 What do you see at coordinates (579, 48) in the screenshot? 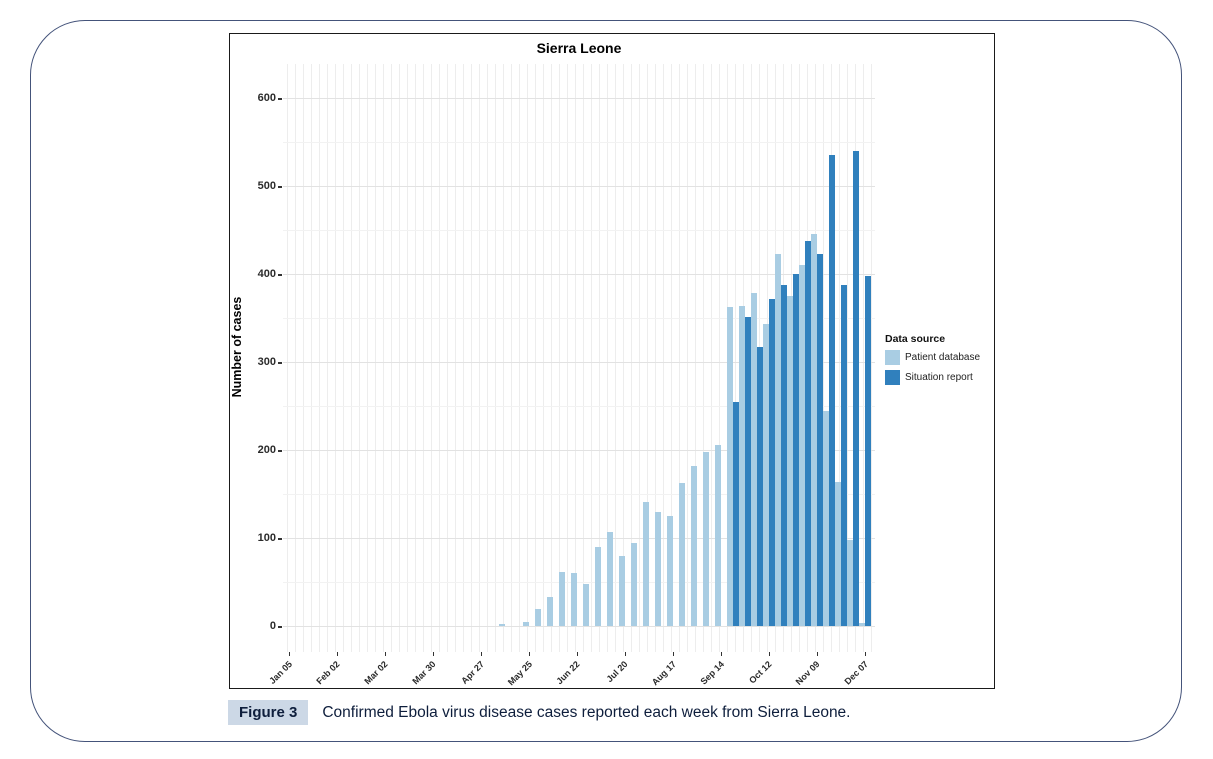
I see `chart-title: Sierra Leone` at bounding box center [579, 48].